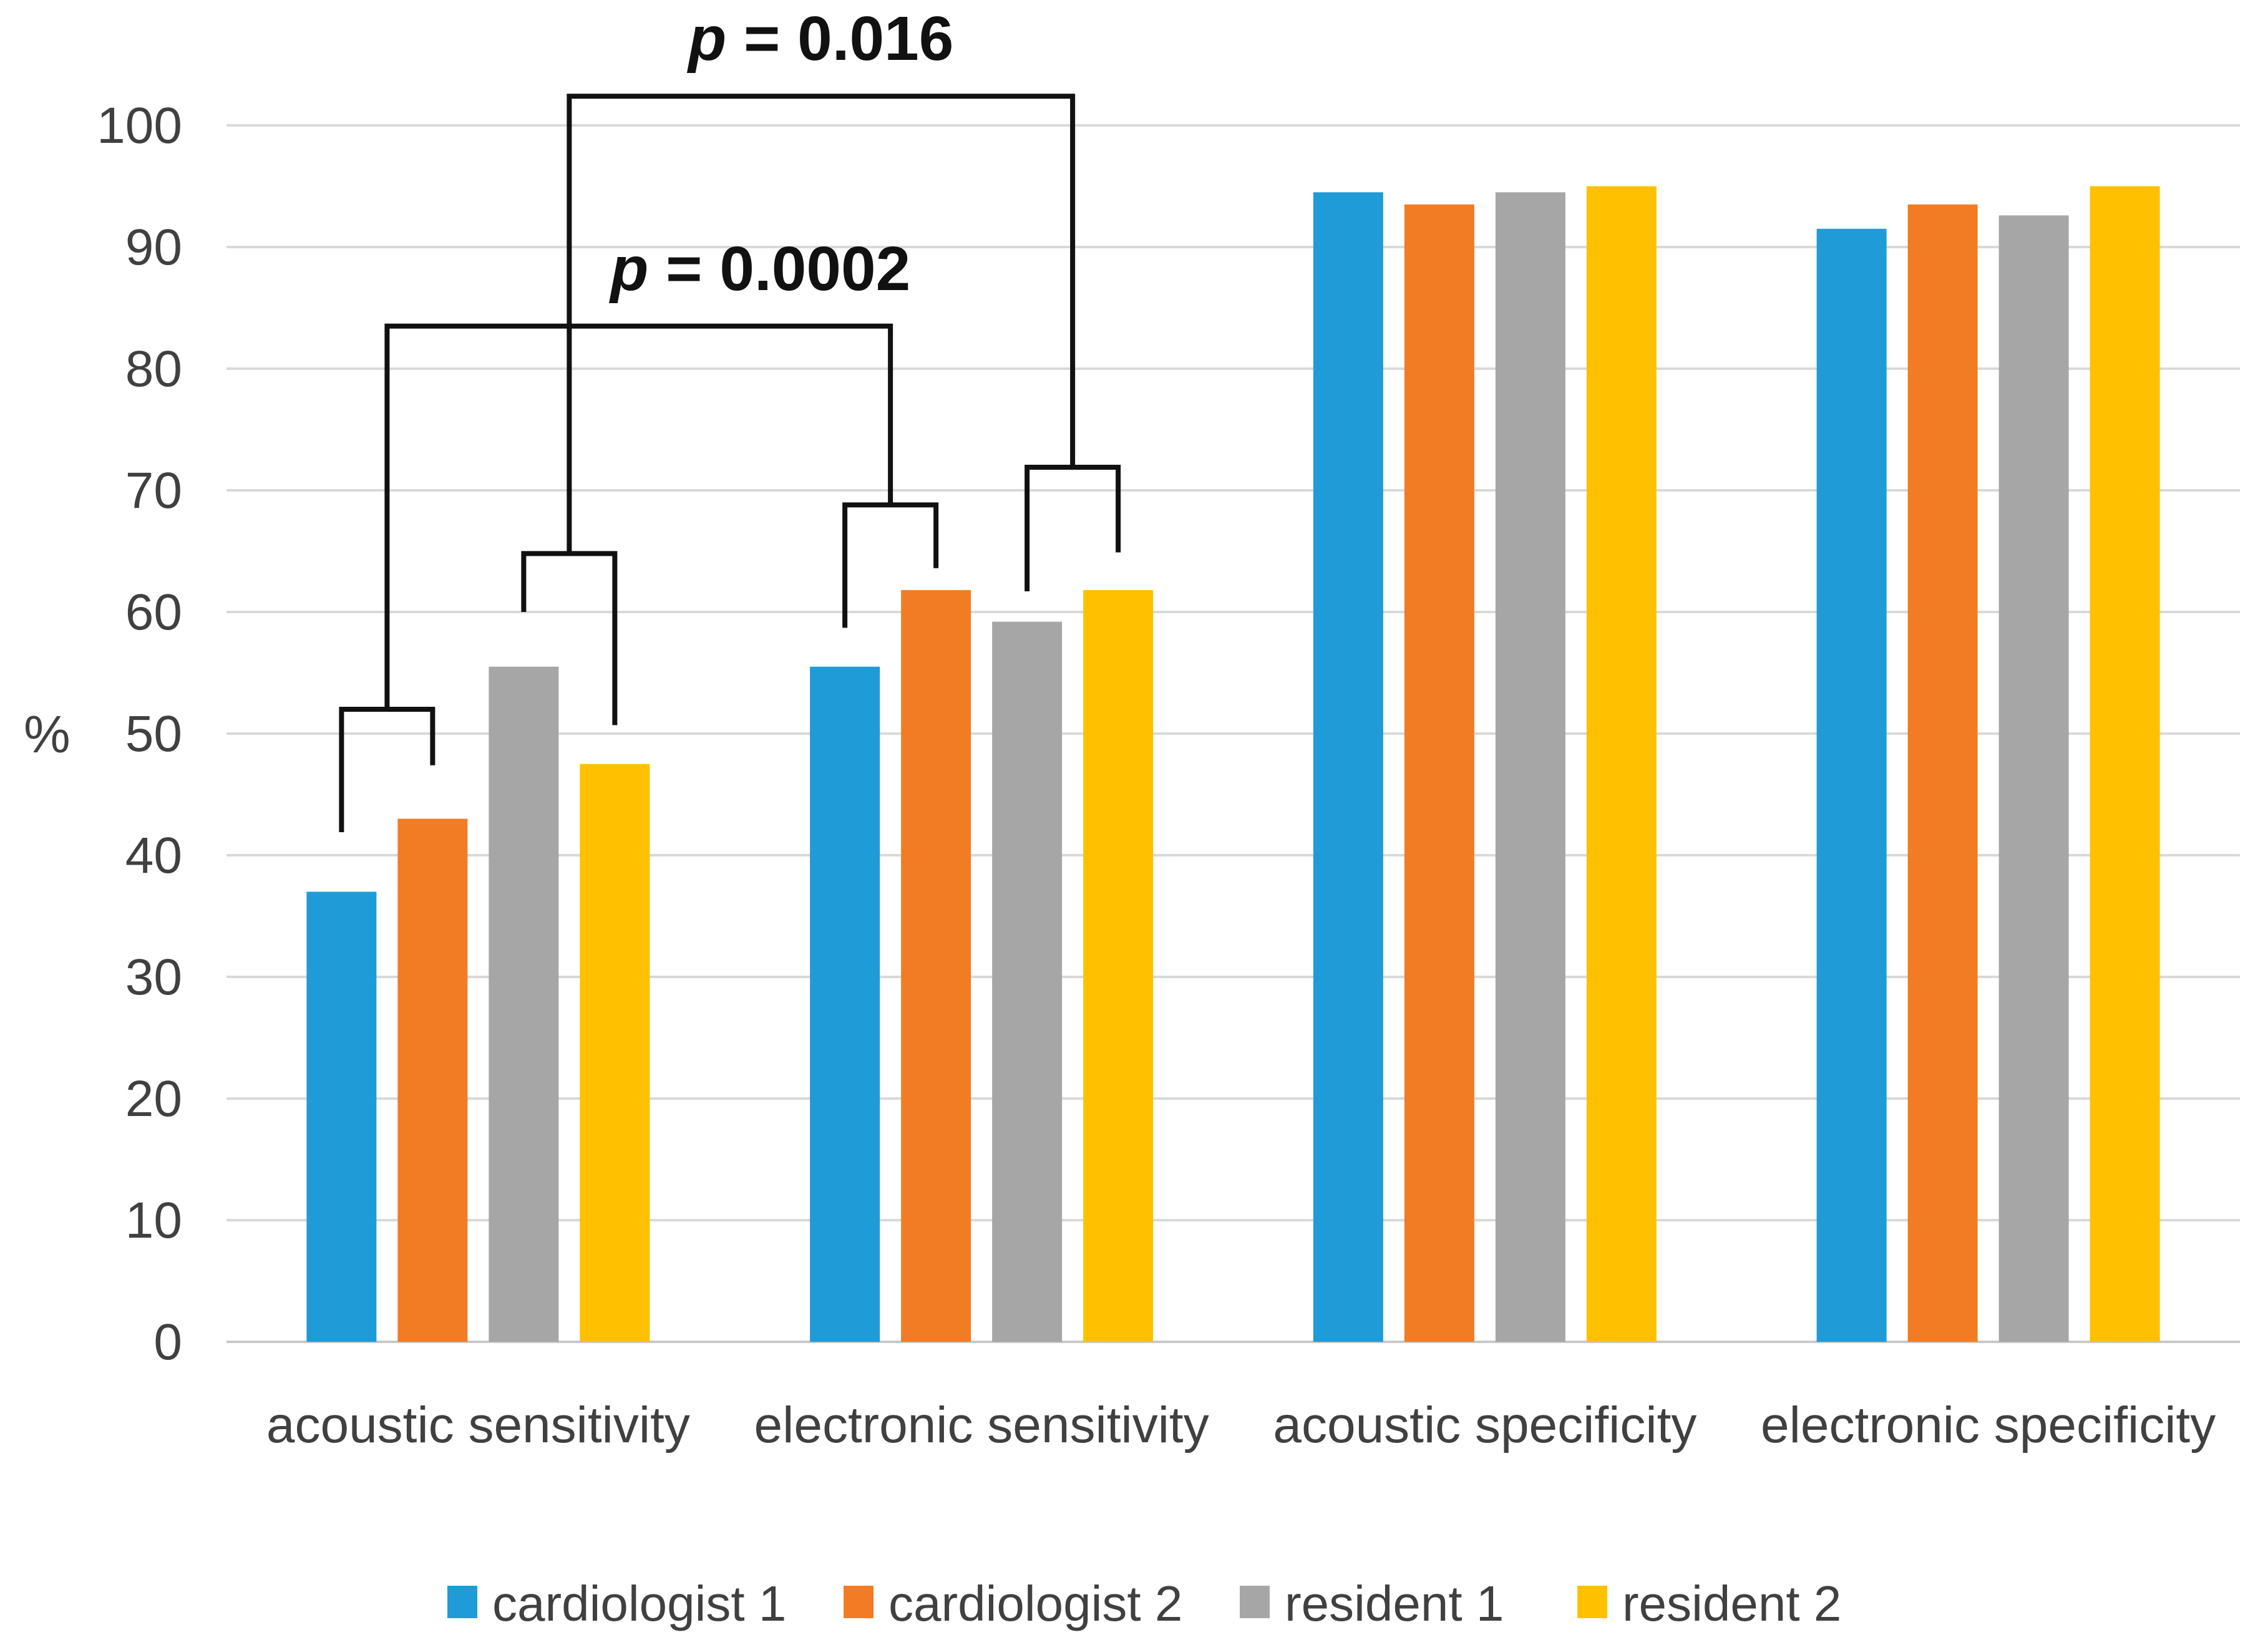 This screenshot has width=2268, height=1650. What do you see at coordinates (1439, 773) in the screenshot?
I see `bar-cardiologist-2-acoustic-specificity` at bounding box center [1439, 773].